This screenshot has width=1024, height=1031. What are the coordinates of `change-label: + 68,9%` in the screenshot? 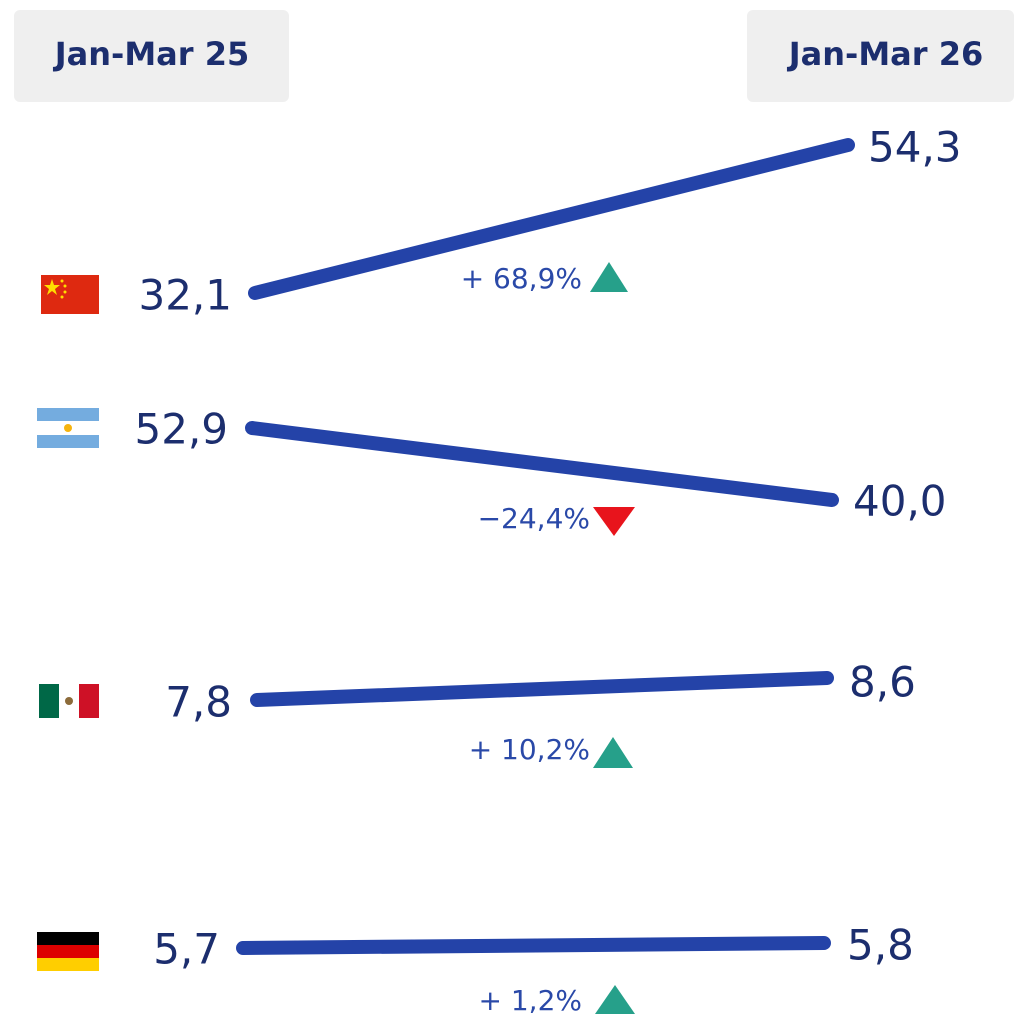 It's located at (521, 278).